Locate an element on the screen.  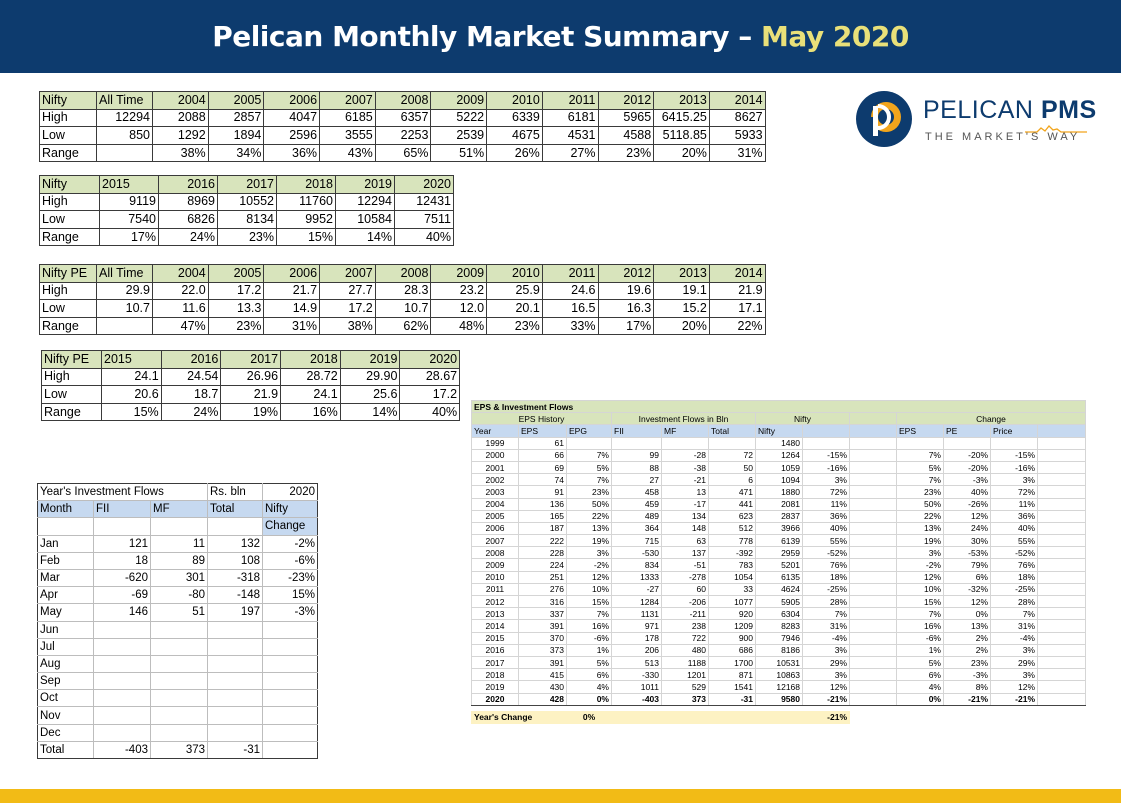
table-cell: 18 is located at coordinates (122, 560).